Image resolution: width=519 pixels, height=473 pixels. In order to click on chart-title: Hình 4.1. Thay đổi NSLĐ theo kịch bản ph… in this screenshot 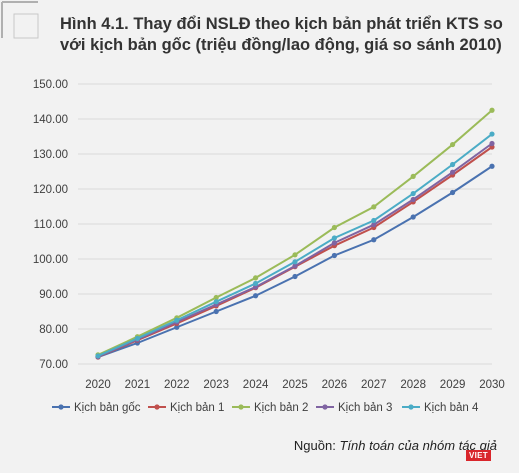, I will do `click(285, 35)`.